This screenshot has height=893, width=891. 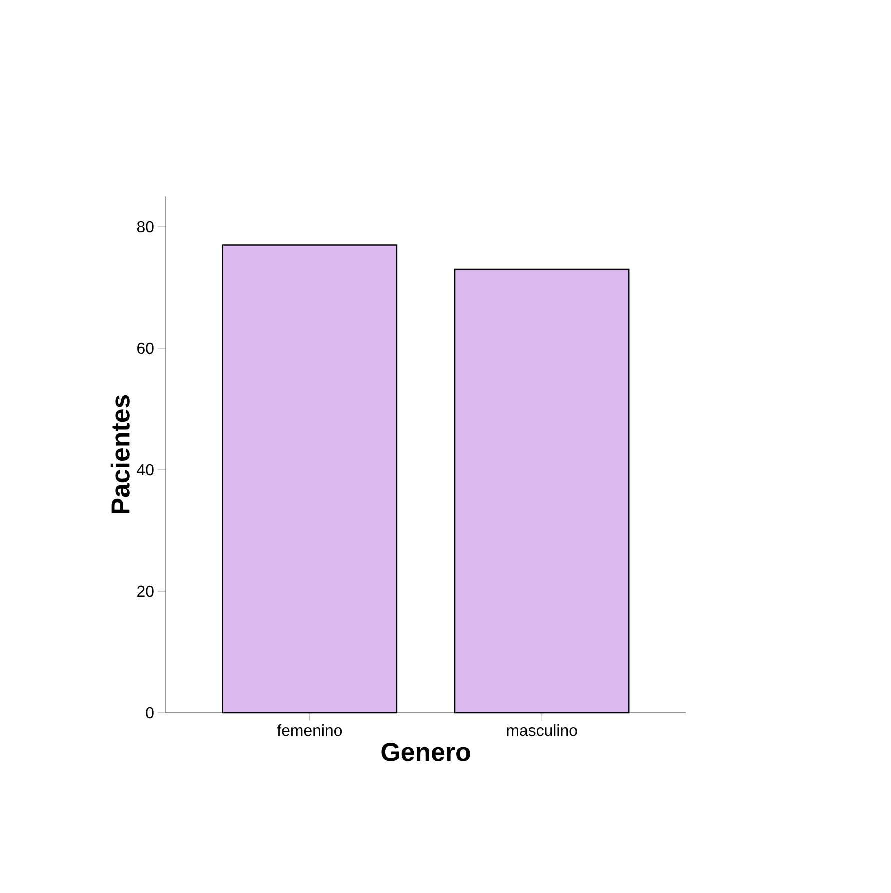 I want to click on y-axis-title: Pacientes, so click(x=120, y=454).